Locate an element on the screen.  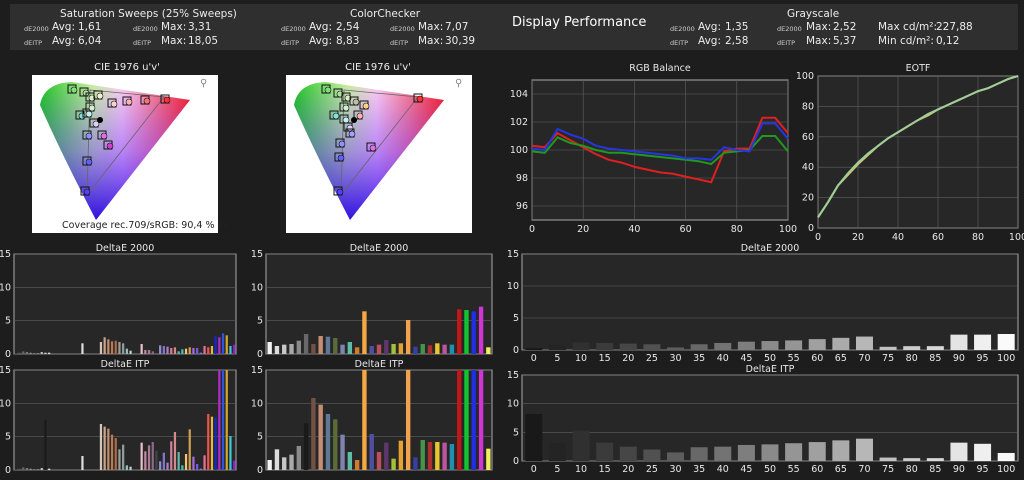
zoom-icon-right: ⚲ is located at coordinates (459, 83).